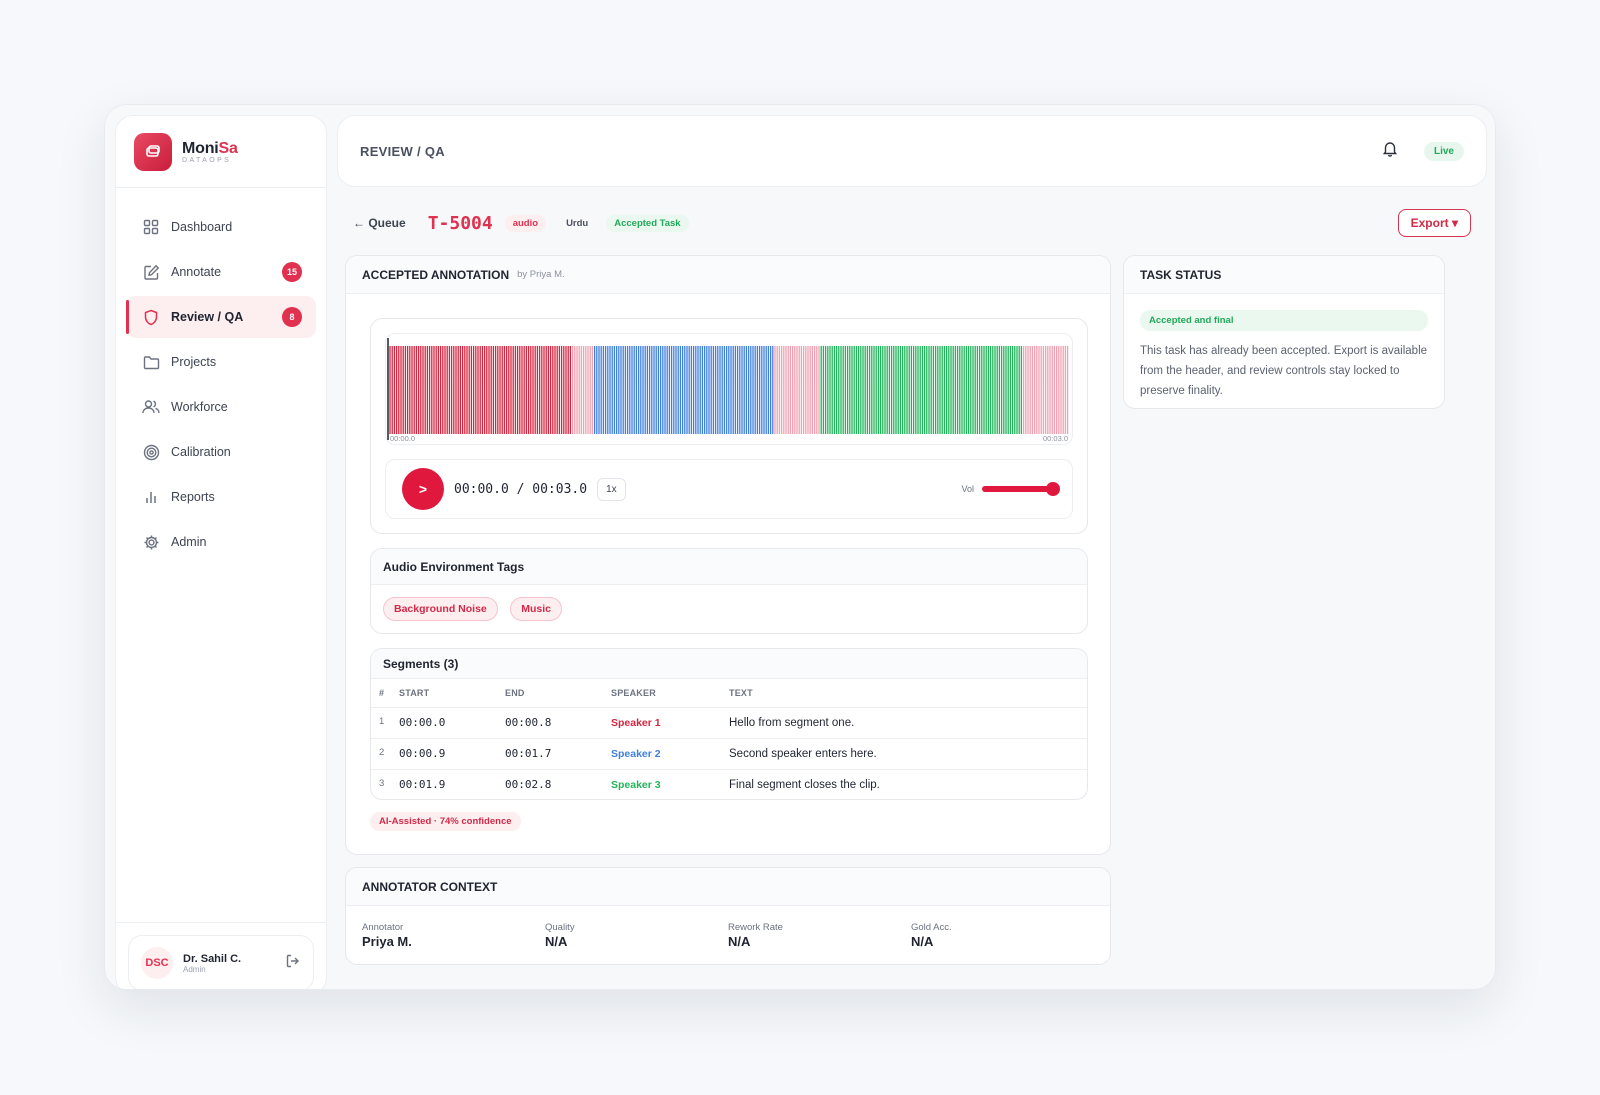  Describe the element at coordinates (1443, 151) in the screenshot. I see `live-status-badge: Live` at that location.